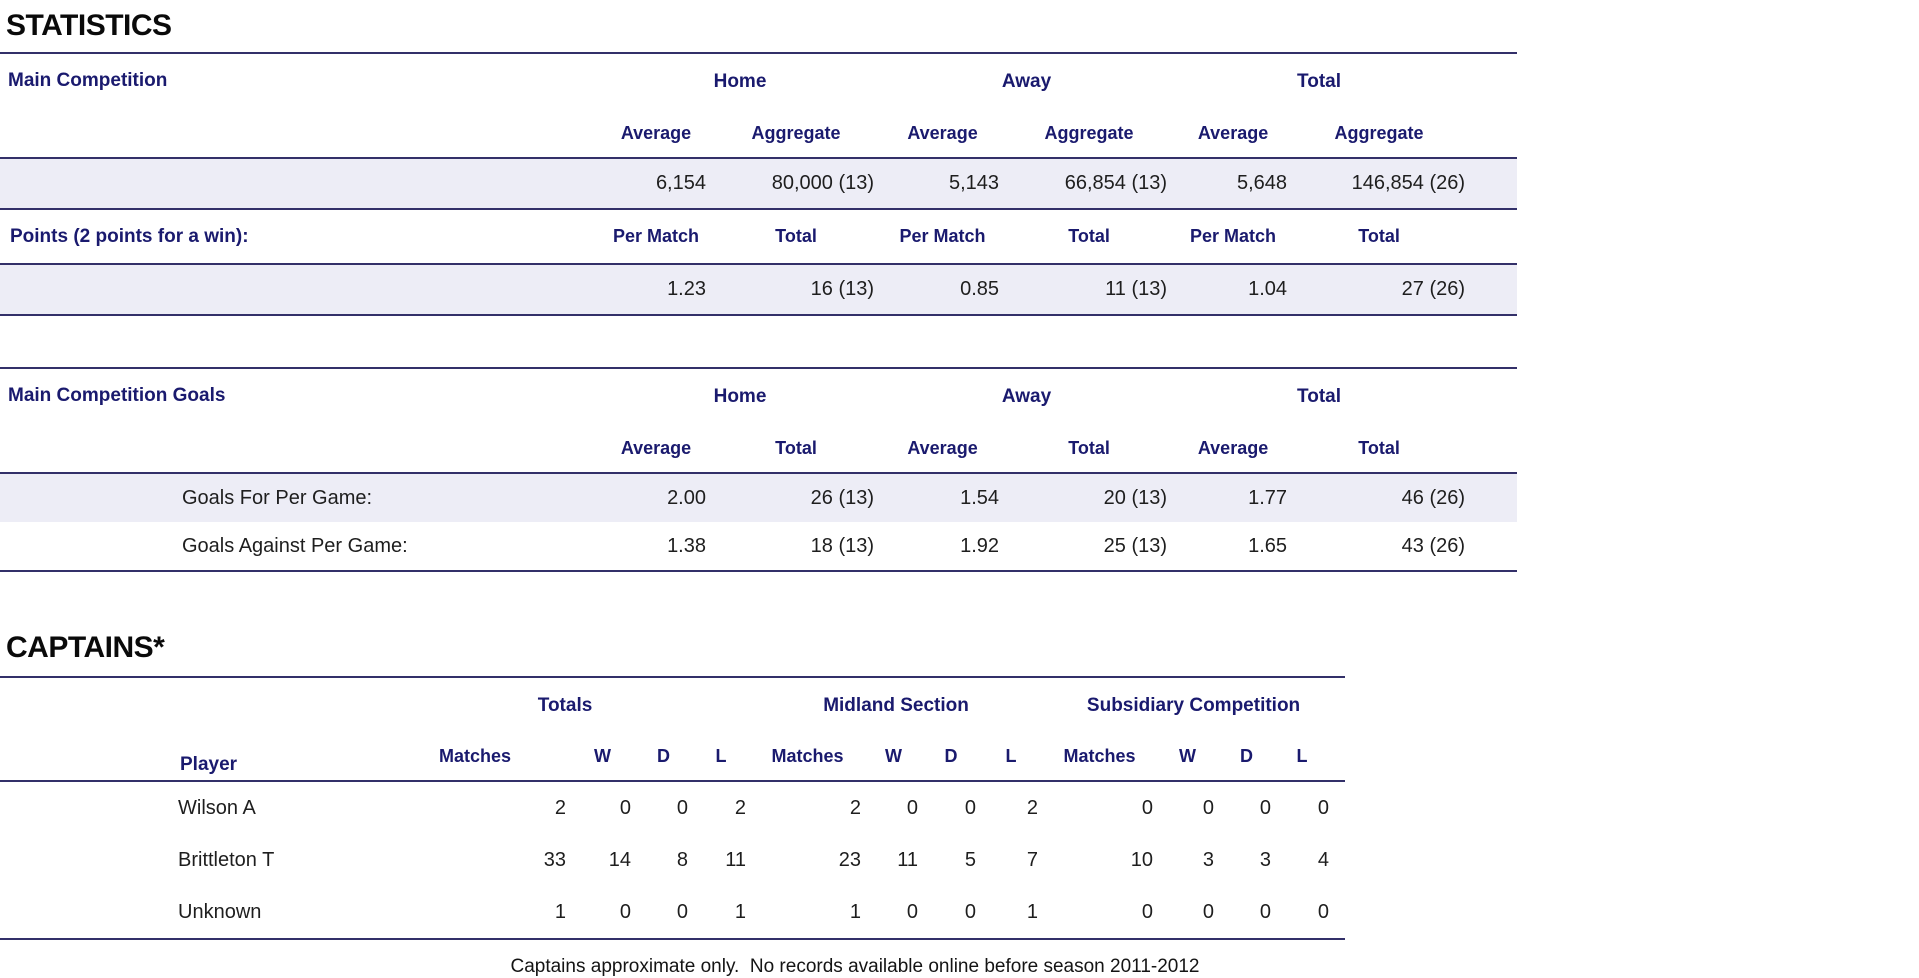 This screenshot has width=1919, height=978. I want to click on brittleton-totals-matches: 33, so click(554, 859).